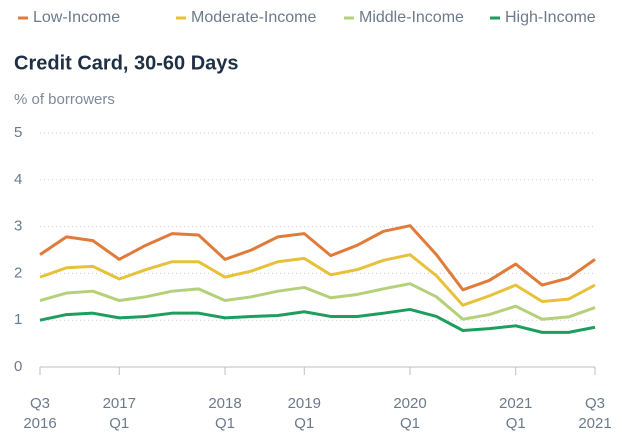 The width and height of the screenshot is (622, 439). Describe the element at coordinates (18, 366) in the screenshot. I see `y-tick-label: 0` at that location.